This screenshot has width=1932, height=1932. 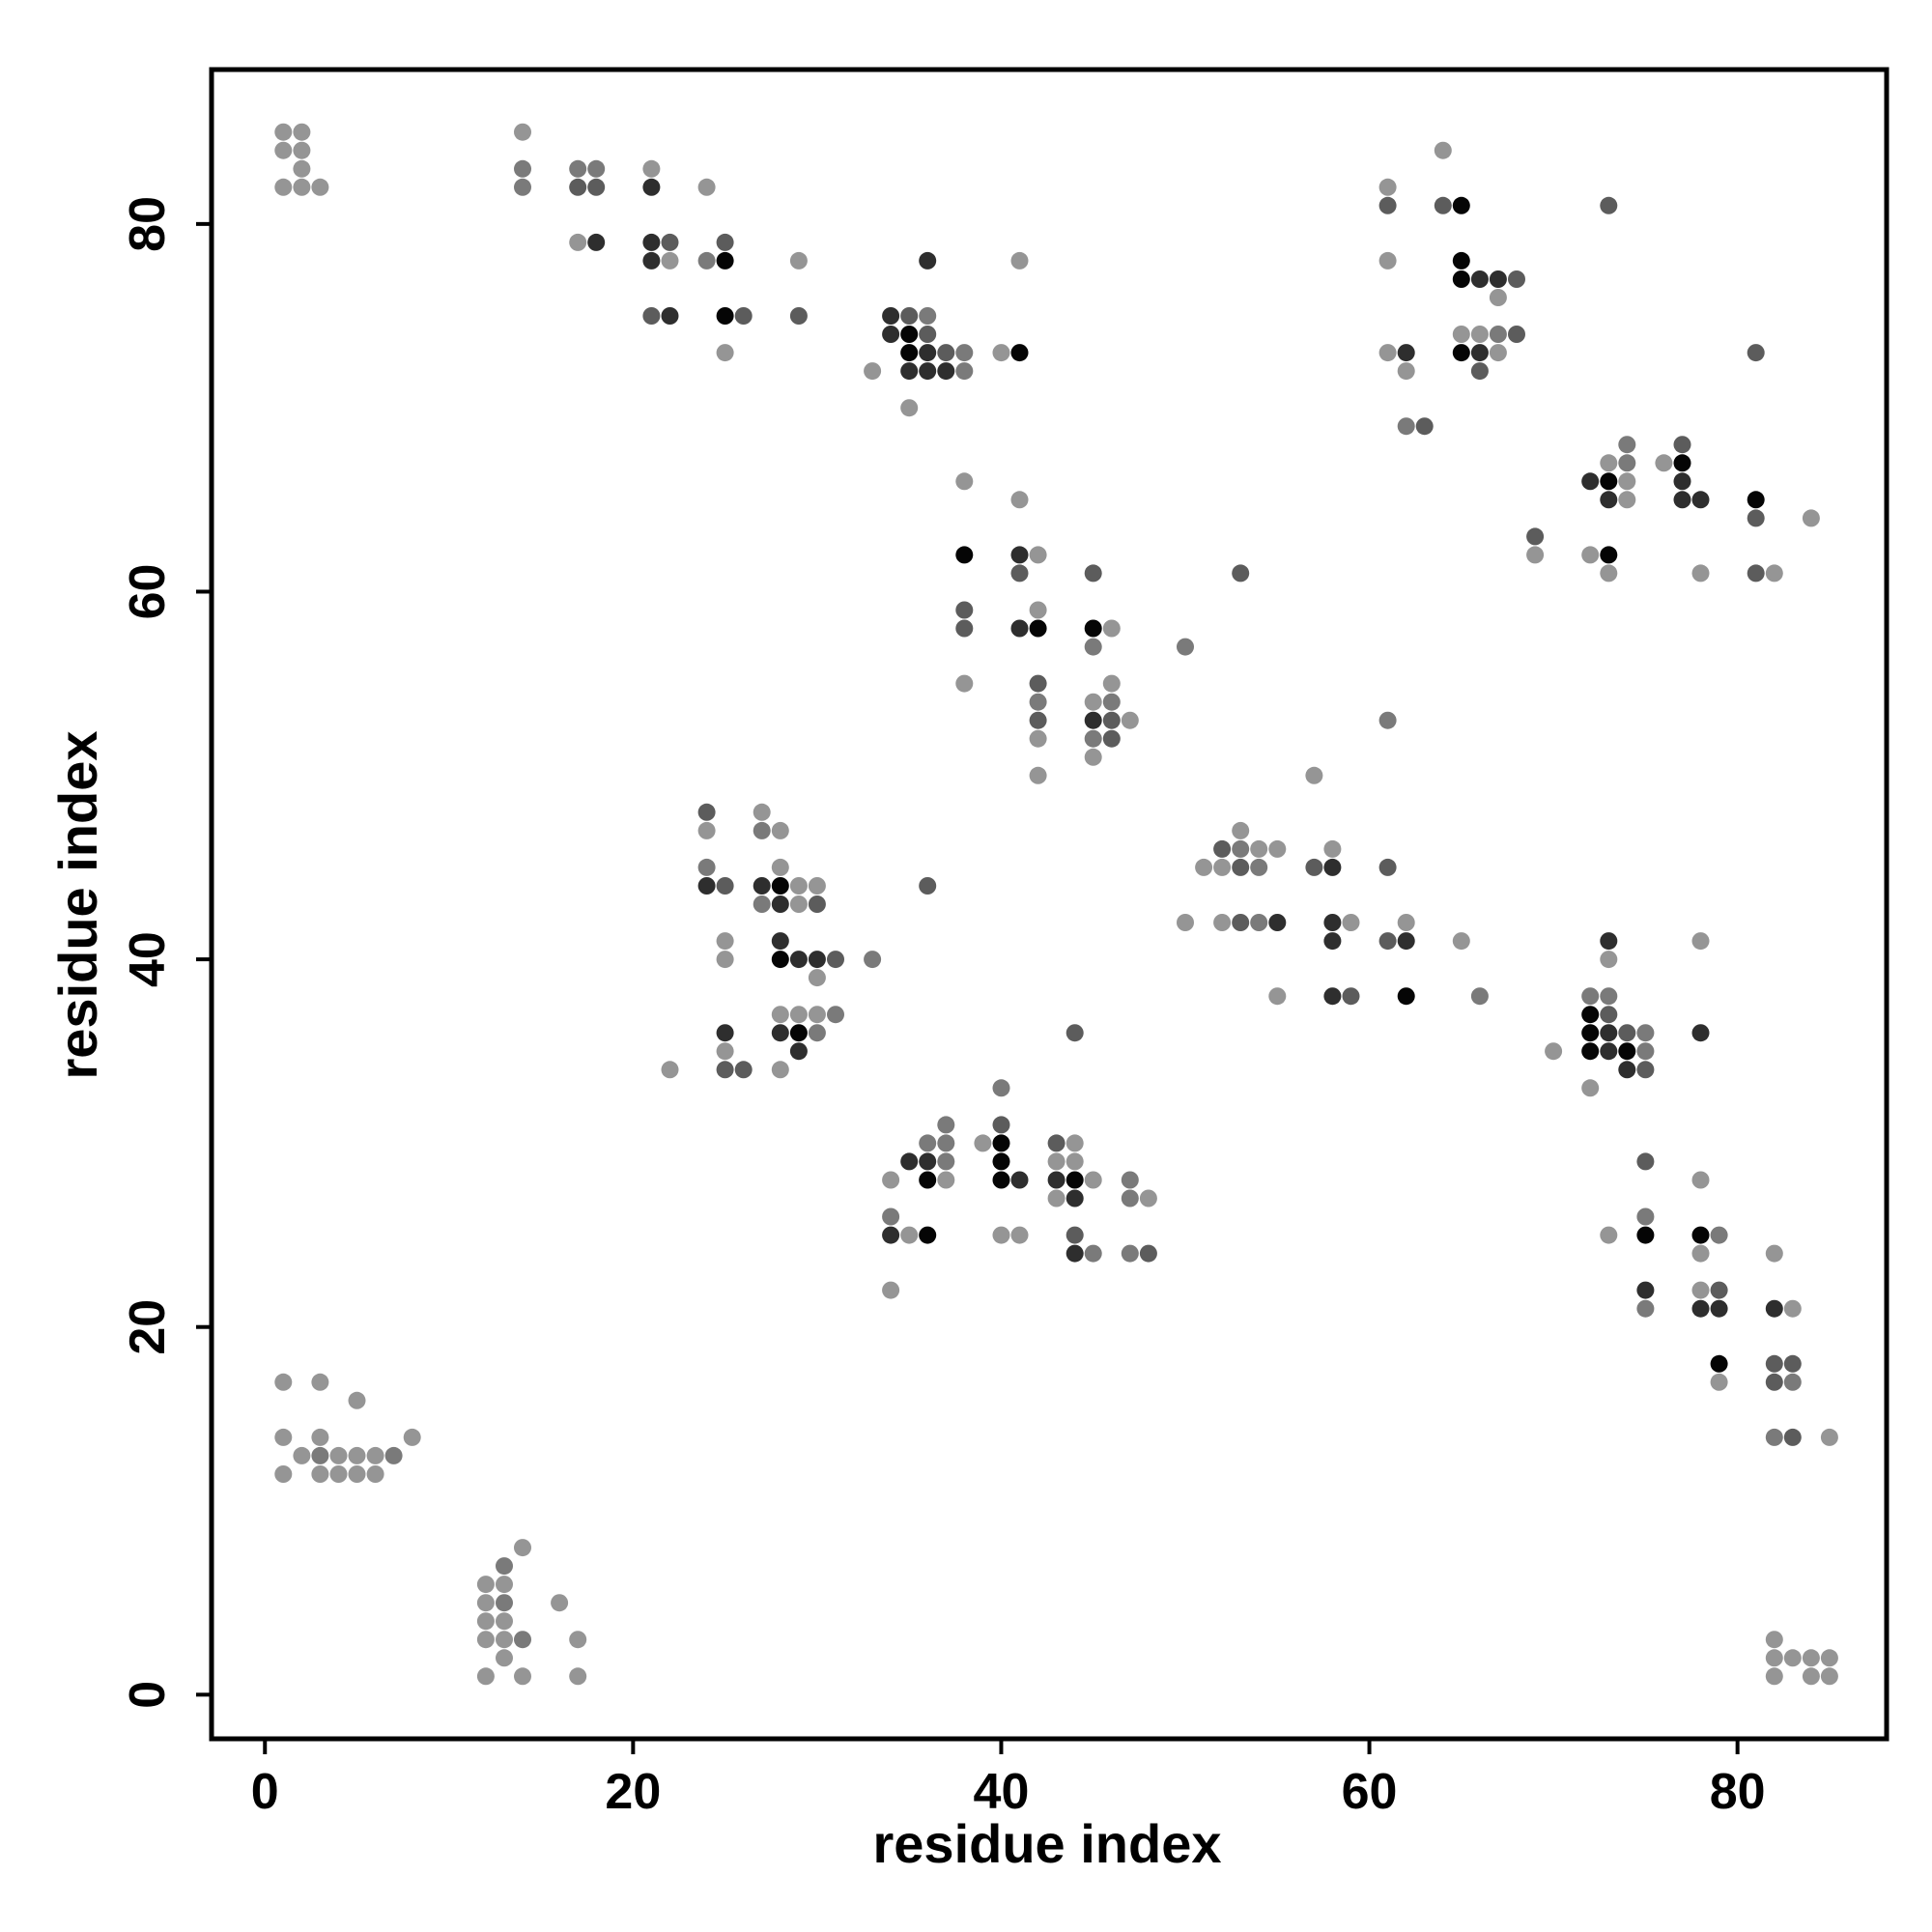 What do you see at coordinates (633, 1792) in the screenshot?
I see `x-tick-label: 20` at bounding box center [633, 1792].